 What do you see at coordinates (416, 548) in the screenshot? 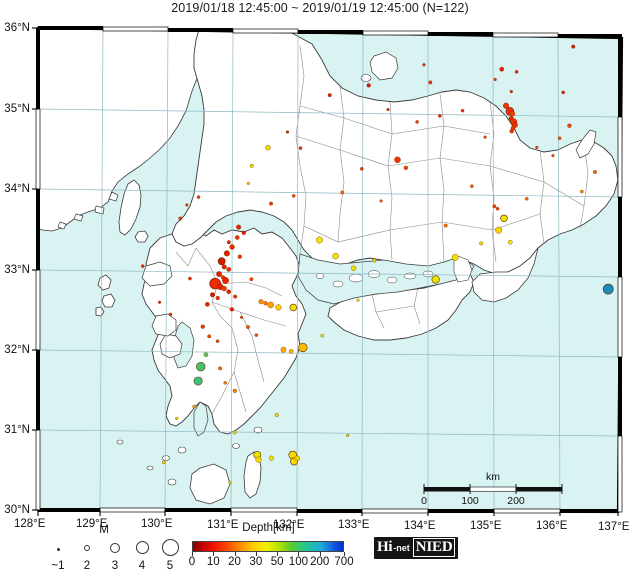
I see `hinet-nied-logo: Hi -net NIED` at bounding box center [416, 548].